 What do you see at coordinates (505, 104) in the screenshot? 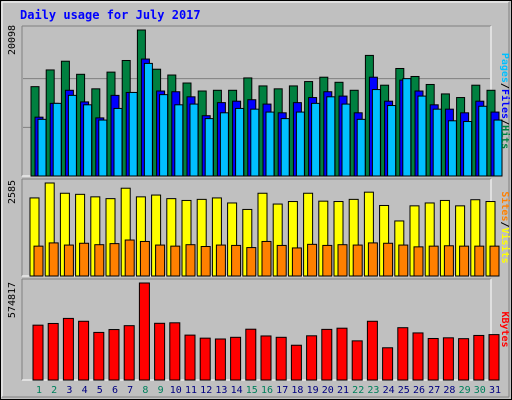
I see `legend-entry: Files` at bounding box center [505, 104].